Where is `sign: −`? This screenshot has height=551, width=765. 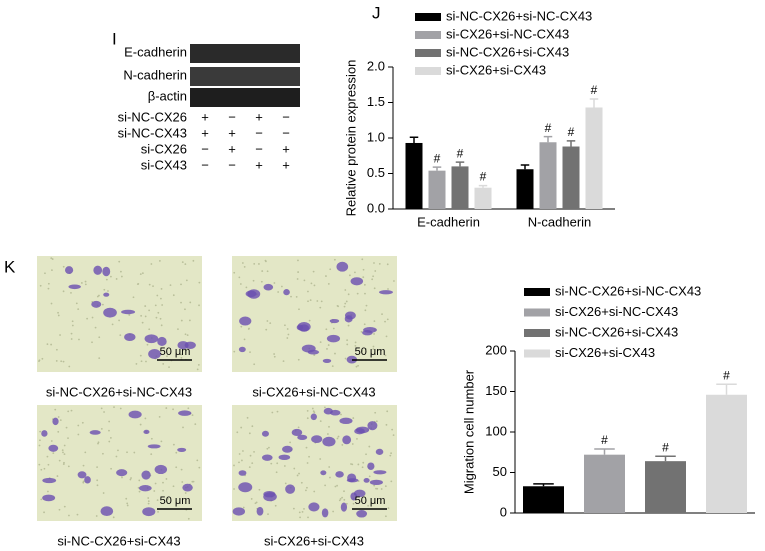 sign: − is located at coordinates (259, 148).